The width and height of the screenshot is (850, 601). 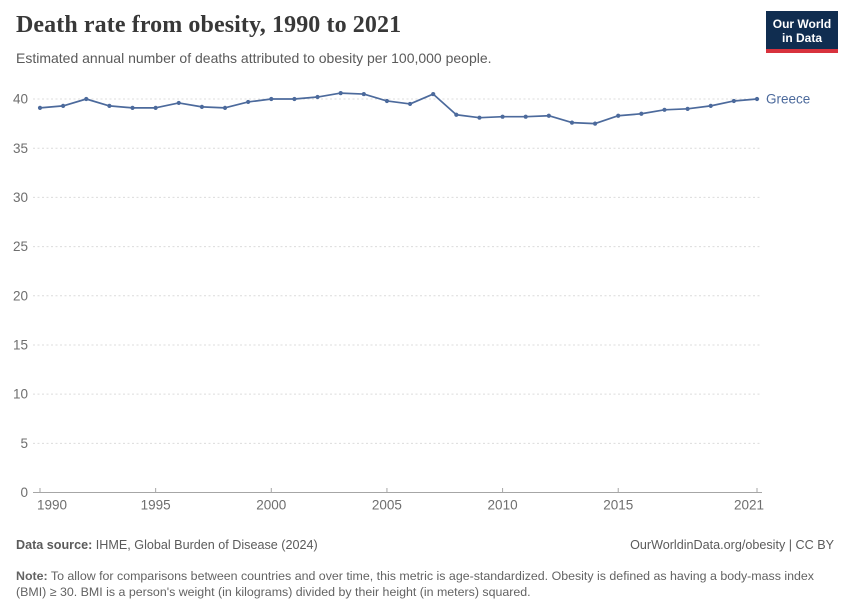 What do you see at coordinates (618, 505) in the screenshot?
I see `x-axis-tick-label: 2015` at bounding box center [618, 505].